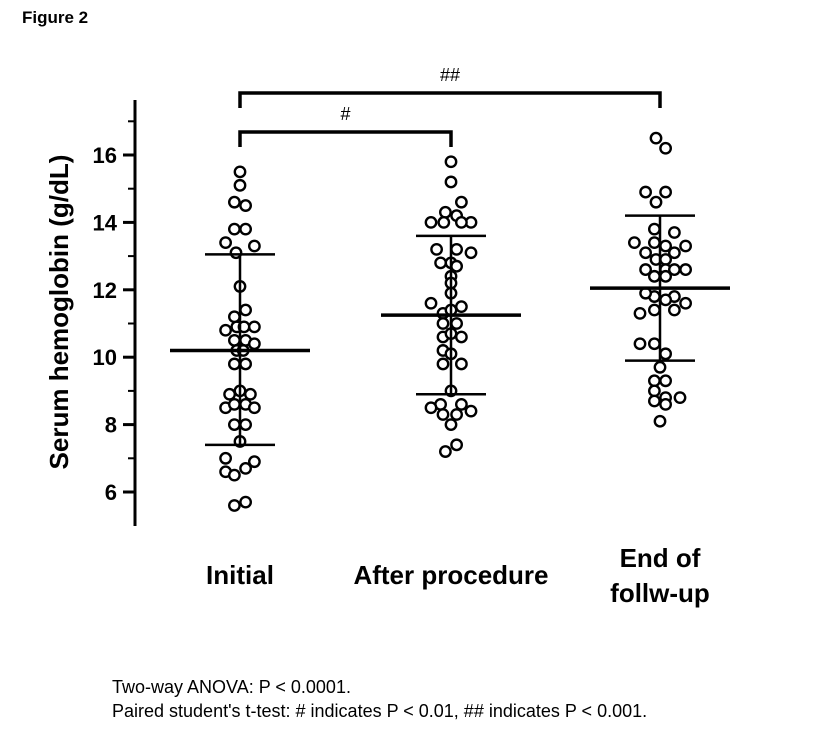 Image resolution: width=815 pixels, height=729 pixels. I want to click on group-label: Initial, so click(240, 575).